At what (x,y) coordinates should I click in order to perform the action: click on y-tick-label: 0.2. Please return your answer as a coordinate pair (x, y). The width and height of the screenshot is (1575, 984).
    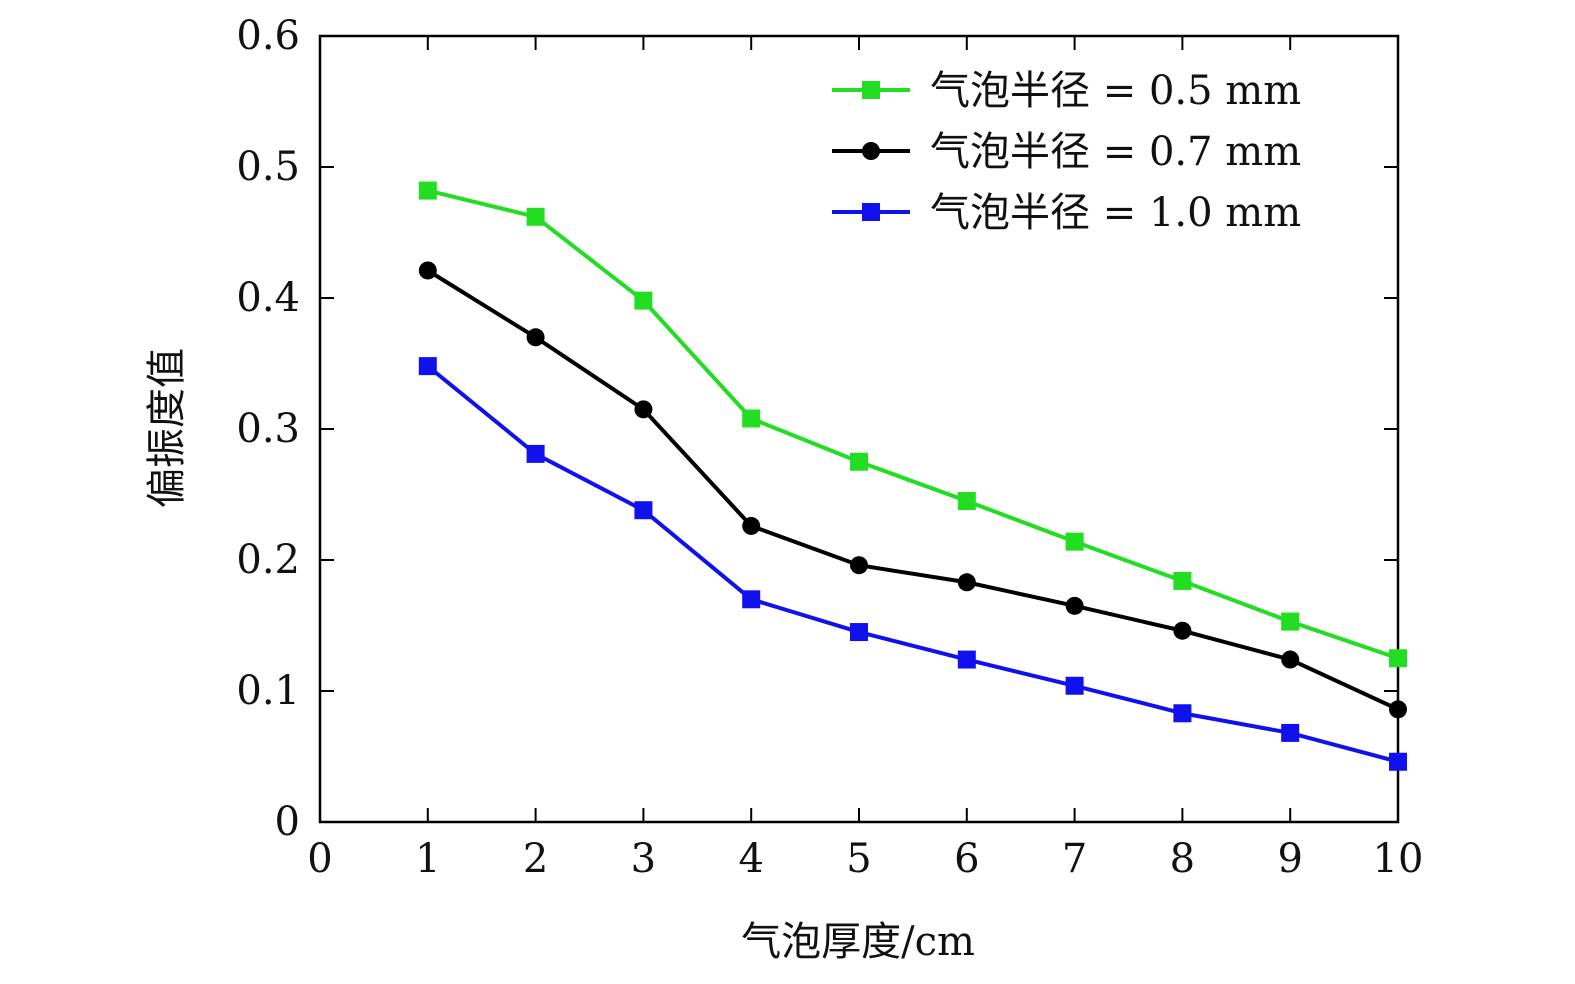
    Looking at the image, I should click on (268, 560).